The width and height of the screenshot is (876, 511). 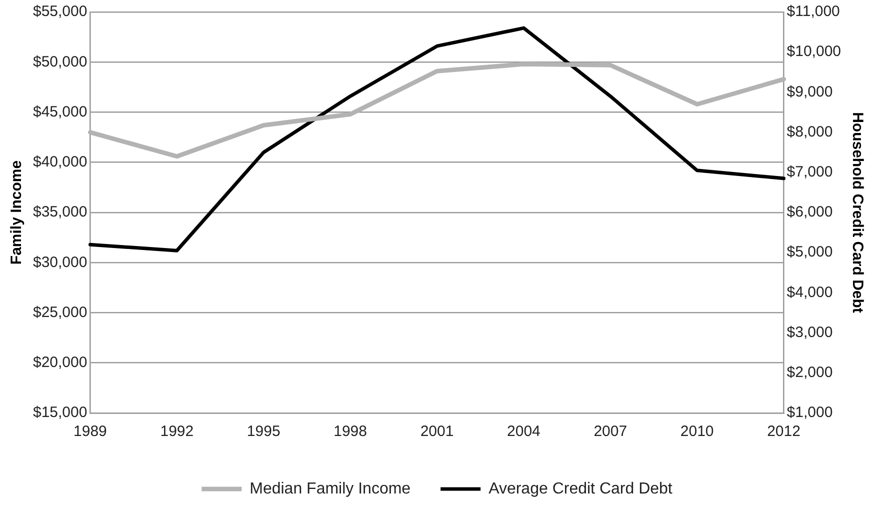 I want to click on y2-tick-label: $5,000, so click(x=809, y=252).